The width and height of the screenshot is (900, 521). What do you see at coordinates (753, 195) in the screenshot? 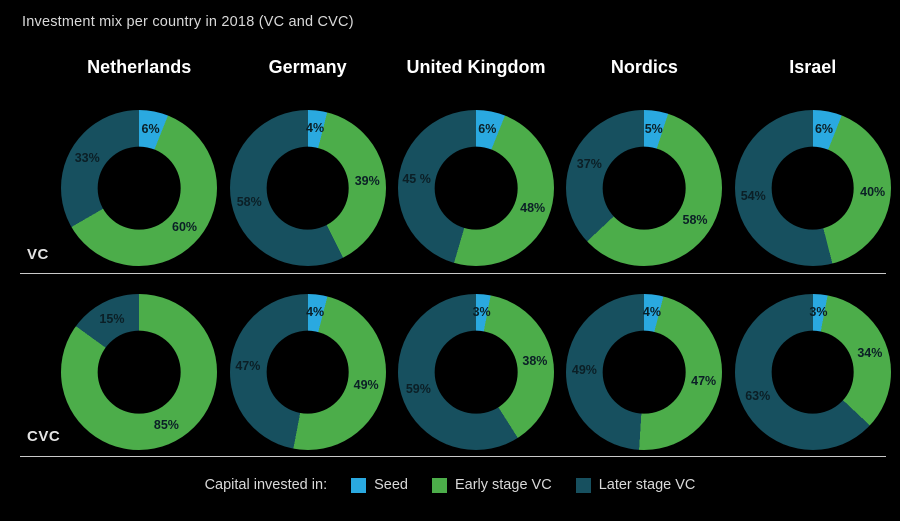
I see `segment-label: 54%` at bounding box center [753, 195].